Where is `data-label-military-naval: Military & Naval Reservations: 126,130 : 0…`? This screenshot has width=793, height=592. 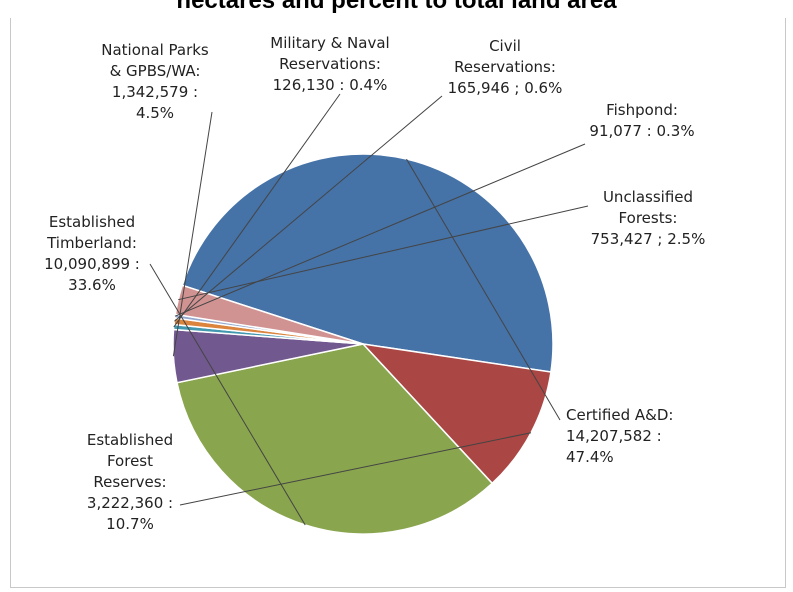 data-label-military-naval: Military & Naval Reservations: 126,130 : 0… is located at coordinates (329, 64).